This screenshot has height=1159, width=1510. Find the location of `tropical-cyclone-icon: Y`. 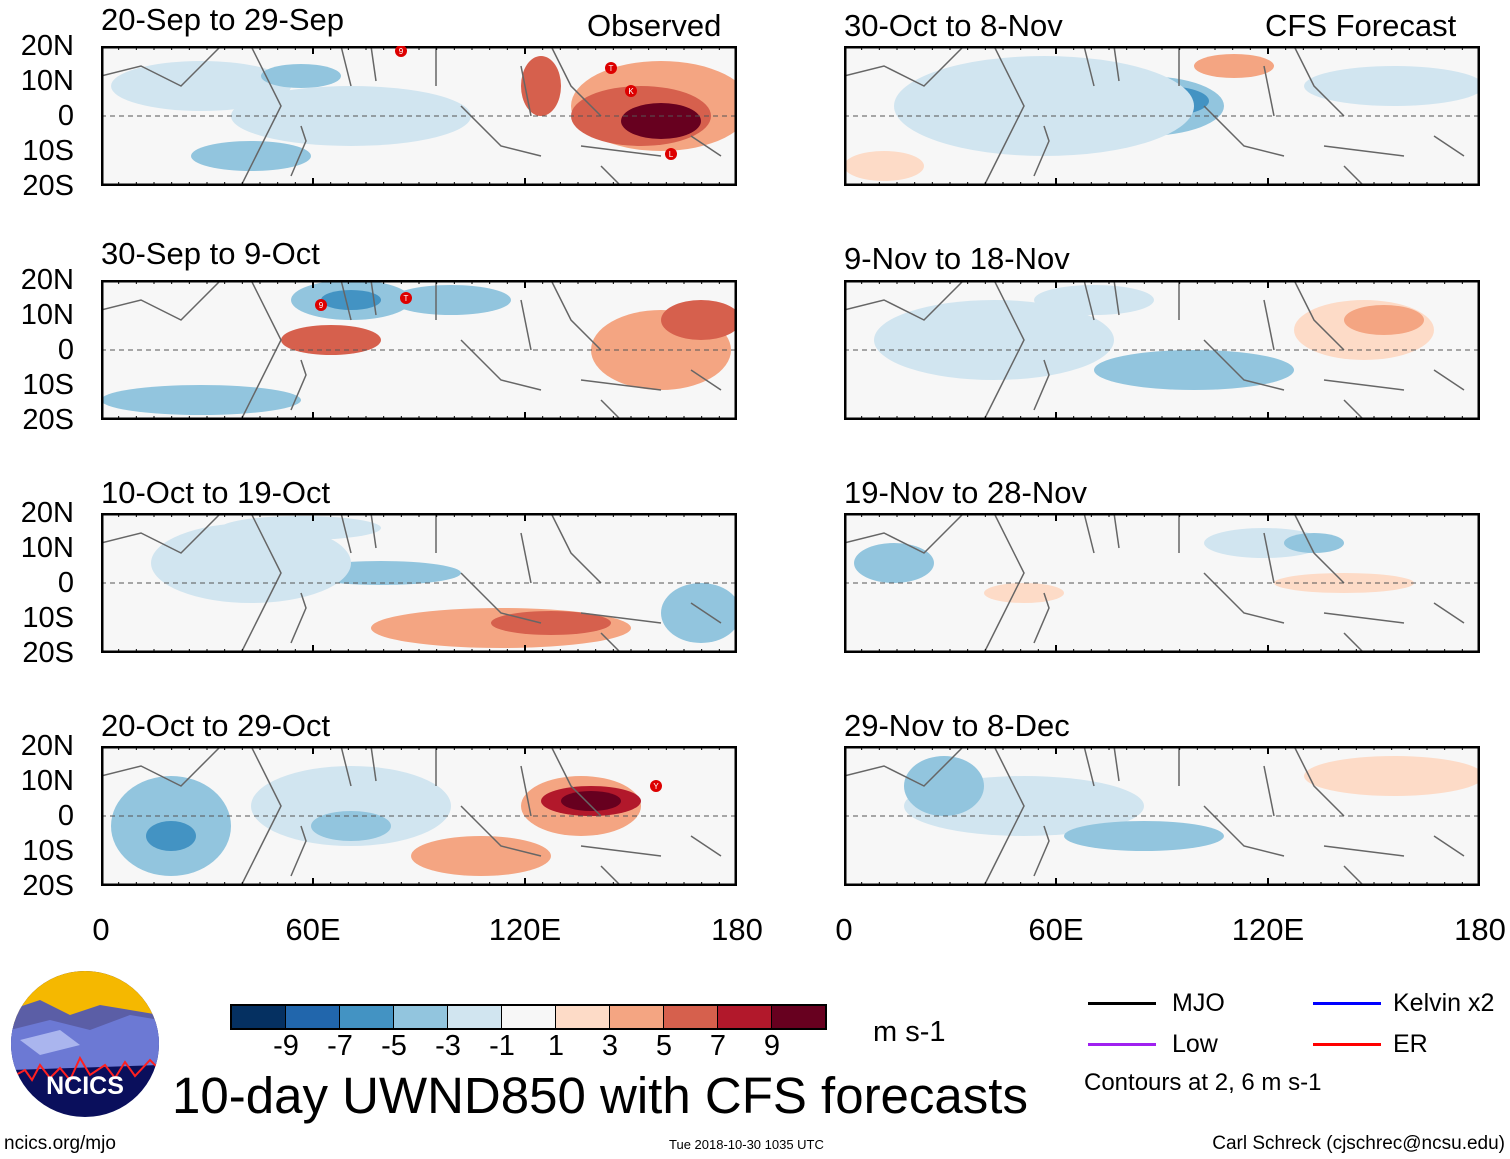

tropical-cyclone-icon: Y is located at coordinates (656, 786).